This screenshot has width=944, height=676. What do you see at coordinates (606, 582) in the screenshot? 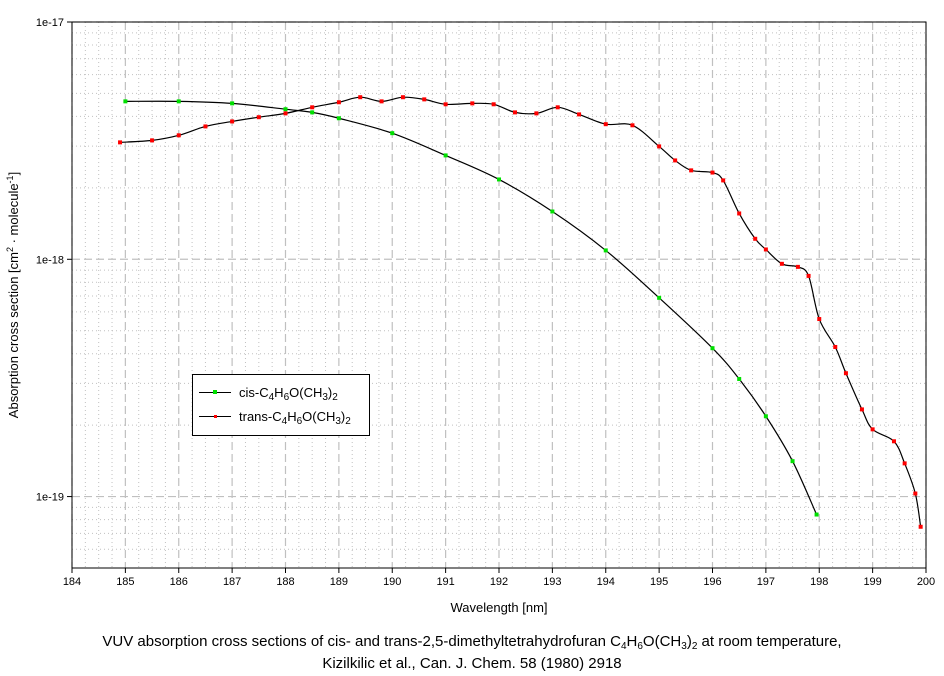
I see `x-tick-label: 194` at bounding box center [606, 582].